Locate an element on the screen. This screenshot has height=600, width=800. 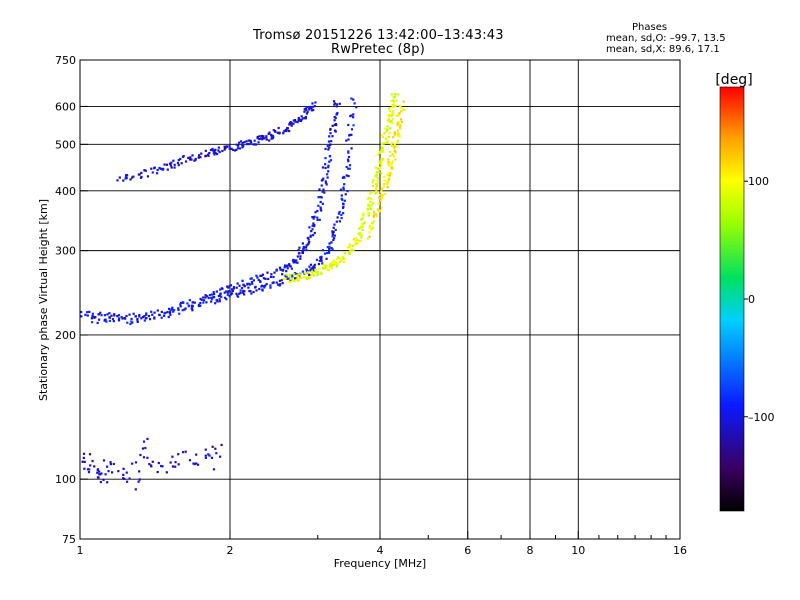
colorbar-ticks: 100 0 –100 is located at coordinates (759, 299).